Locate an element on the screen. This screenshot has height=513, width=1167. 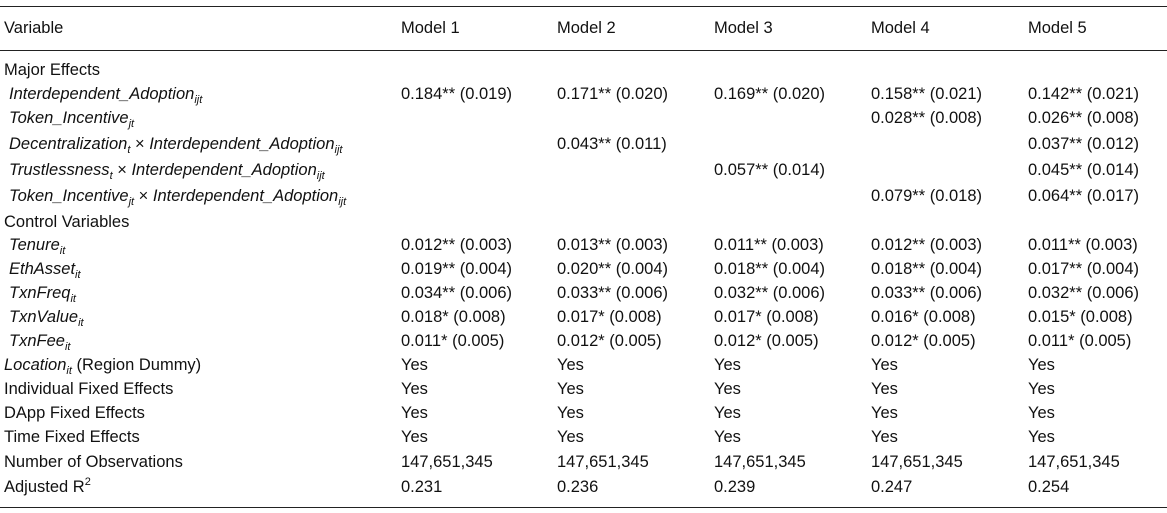
var-name: Adjusted R is located at coordinates (44, 487).